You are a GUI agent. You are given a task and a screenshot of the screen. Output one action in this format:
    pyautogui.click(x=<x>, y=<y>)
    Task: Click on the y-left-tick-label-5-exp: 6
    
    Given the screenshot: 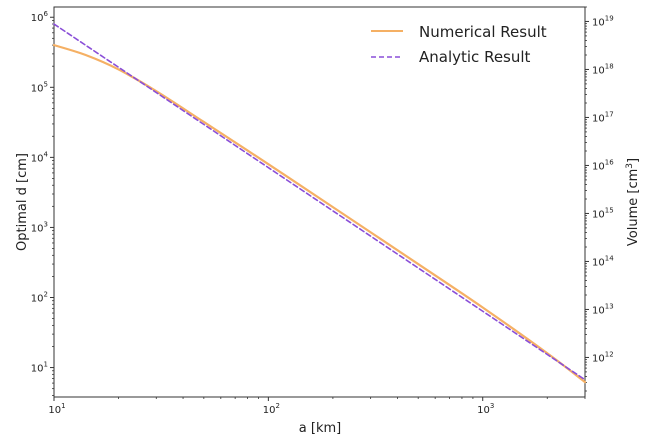 What is the action you would take?
    pyautogui.click(x=46, y=14)
    